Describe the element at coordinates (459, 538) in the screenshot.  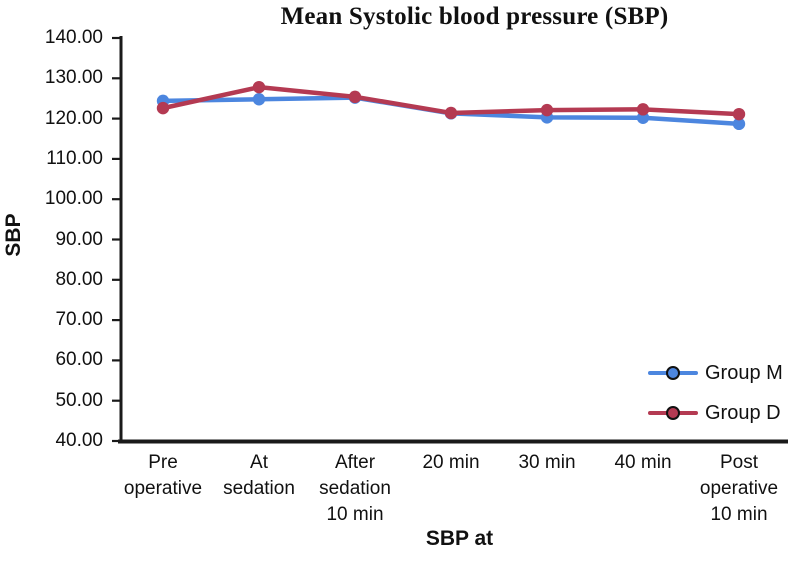
I see `x-axis-title: SBP at` at that location.